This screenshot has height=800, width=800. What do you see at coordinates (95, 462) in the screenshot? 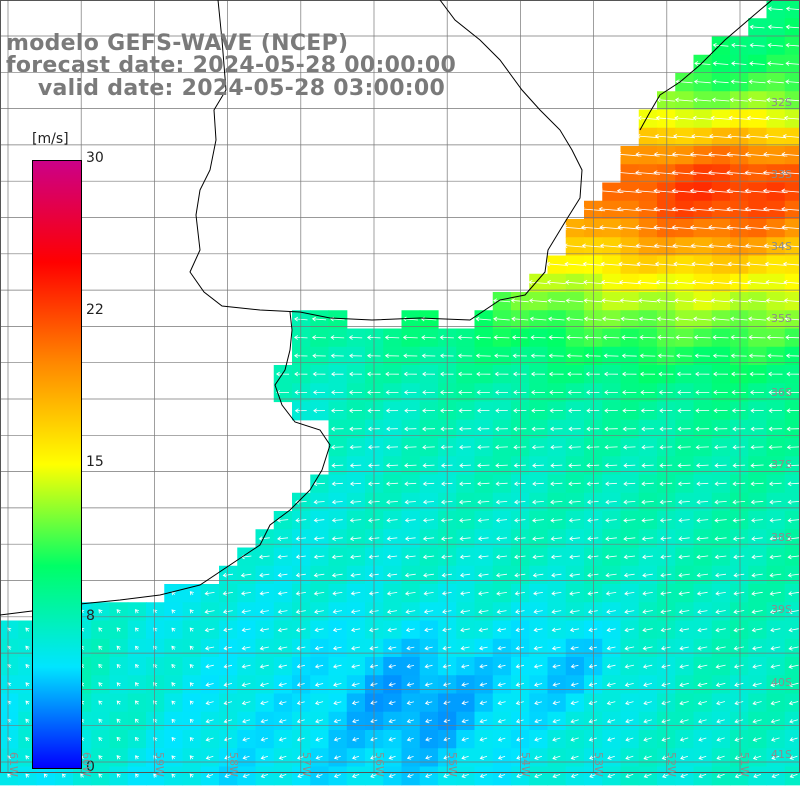
I see `colorbar-tick-15: 15` at bounding box center [95, 462].